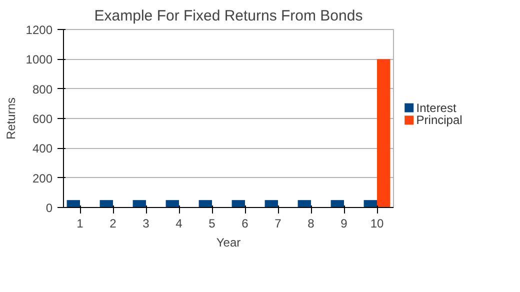 Image resolution: width=520 pixels, height=292 pixels. I want to click on y-tick-label: 400, so click(42, 149).